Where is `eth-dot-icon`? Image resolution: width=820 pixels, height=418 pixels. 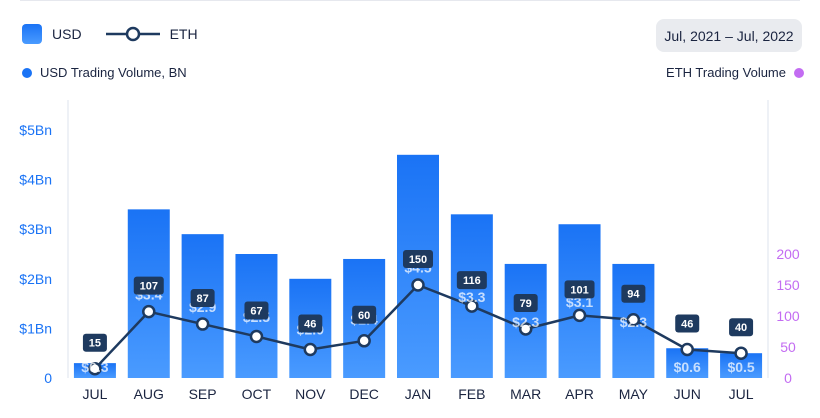
eth-dot-icon is located at coordinates (799, 72).